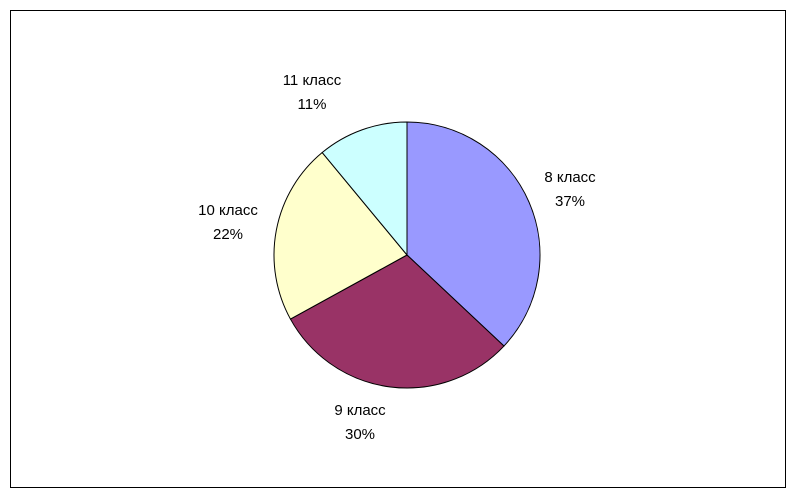 The width and height of the screenshot is (797, 495). Describe the element at coordinates (312, 80) in the screenshot. I see `slice-category-label: 11 класс` at that location.